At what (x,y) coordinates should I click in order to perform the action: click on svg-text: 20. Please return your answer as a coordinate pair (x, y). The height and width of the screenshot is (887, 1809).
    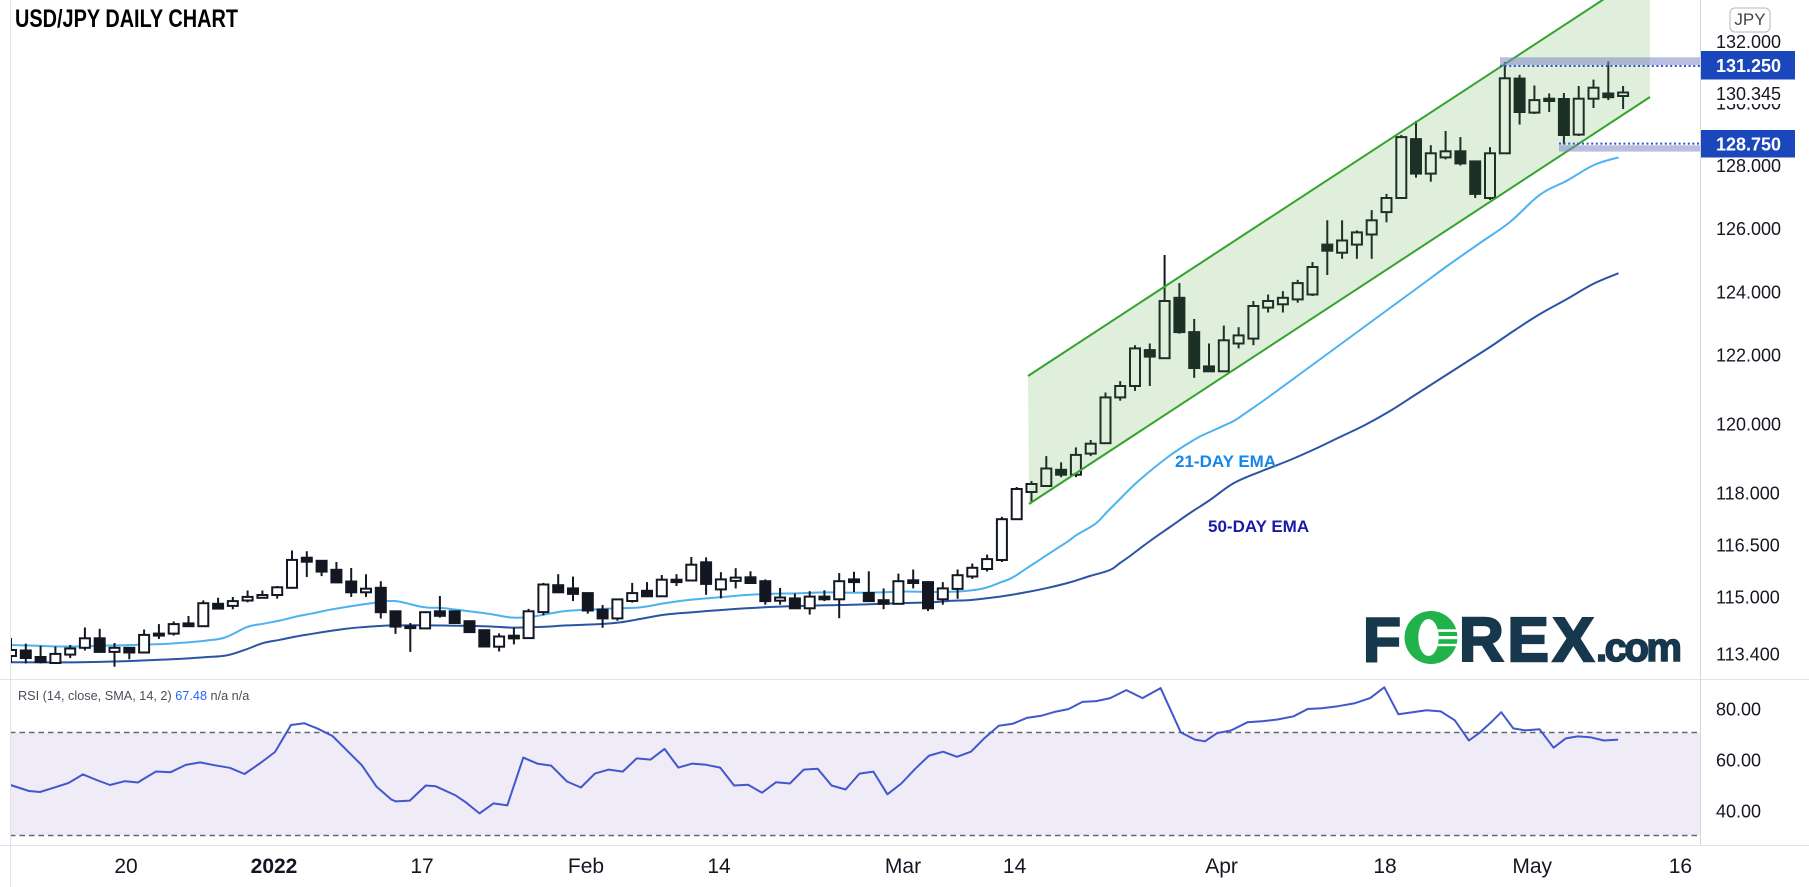
    Looking at the image, I should click on (125, 866).